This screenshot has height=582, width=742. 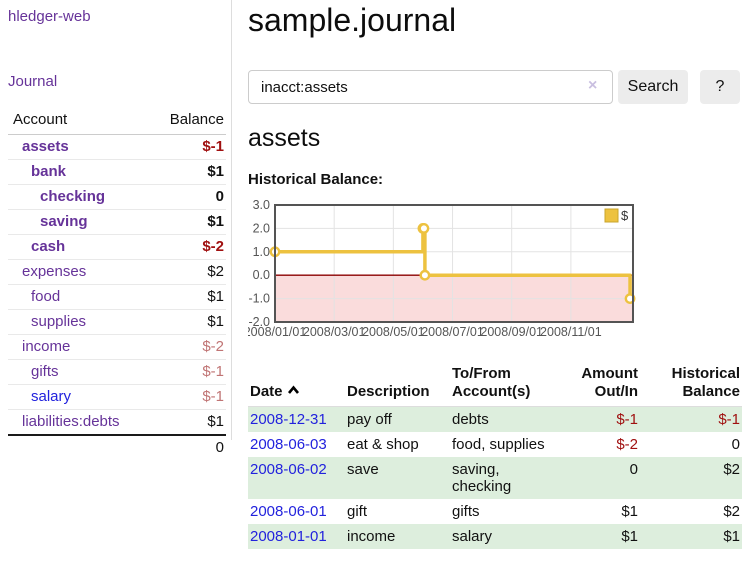 What do you see at coordinates (259, 322) in the screenshot?
I see `svg-text: -2.0` at bounding box center [259, 322].